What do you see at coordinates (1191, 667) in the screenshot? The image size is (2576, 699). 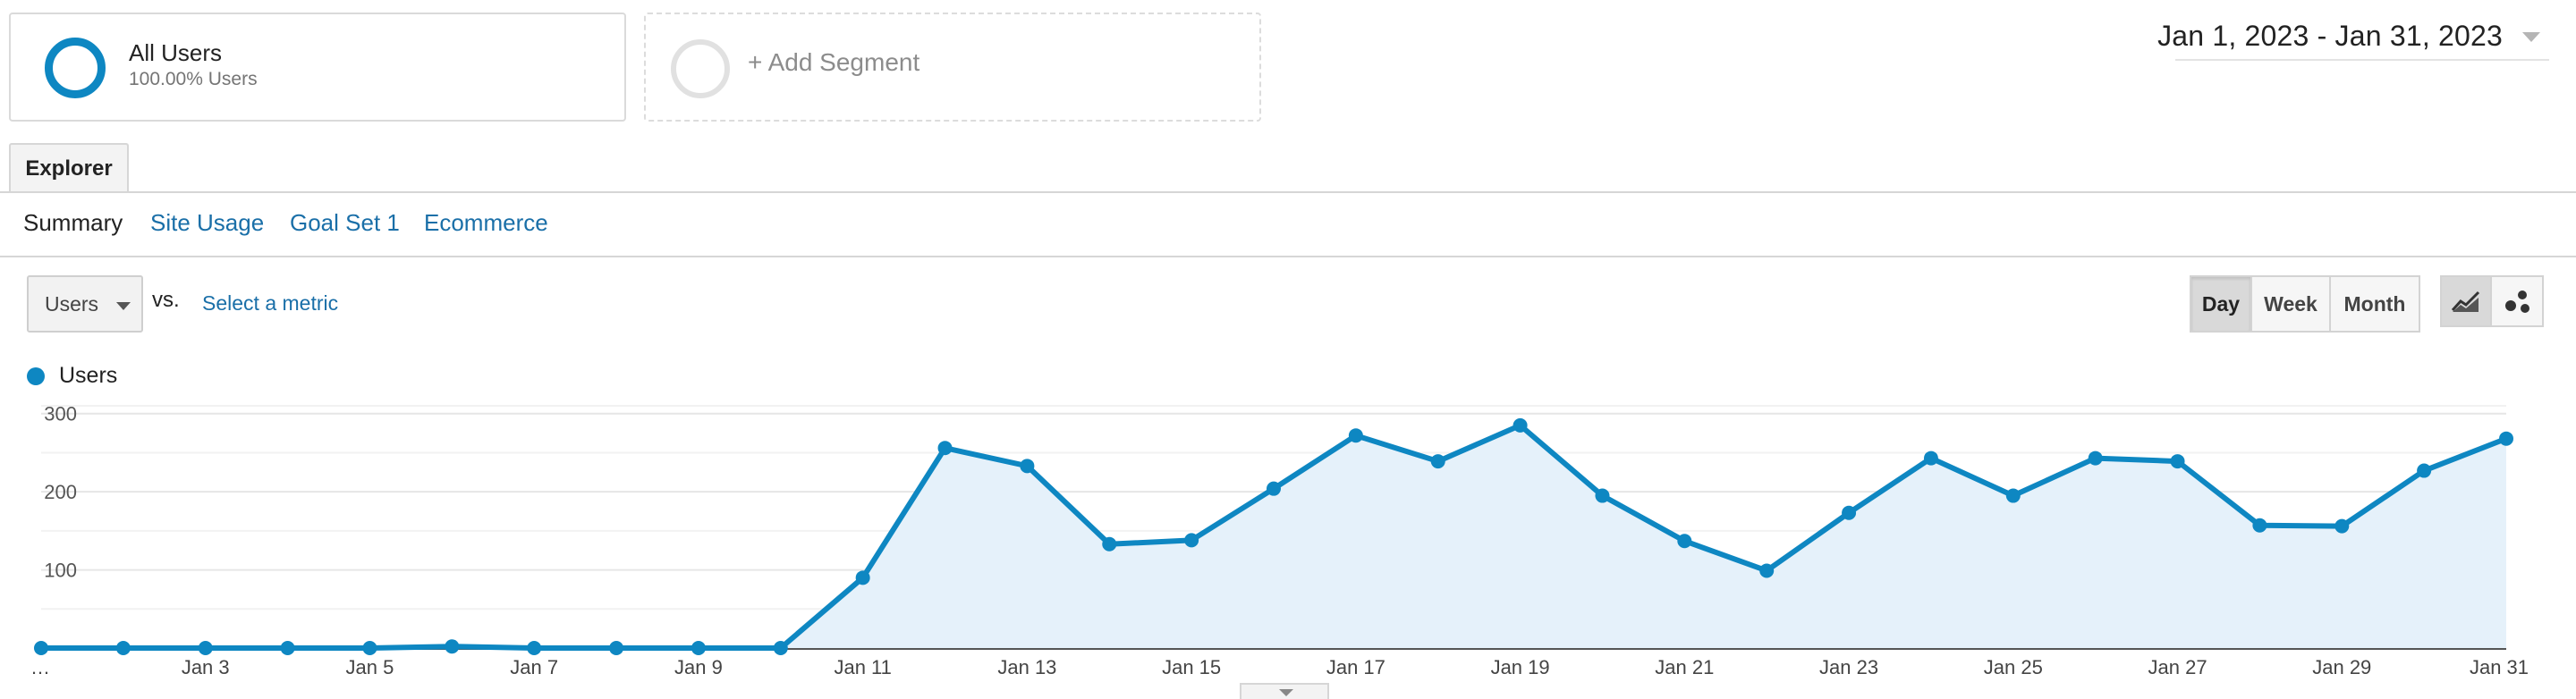 I see `x-tick-label: Jan 15` at bounding box center [1191, 667].